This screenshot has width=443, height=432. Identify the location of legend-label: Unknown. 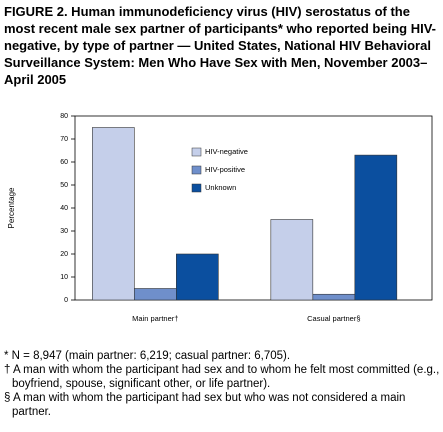
(220, 187).